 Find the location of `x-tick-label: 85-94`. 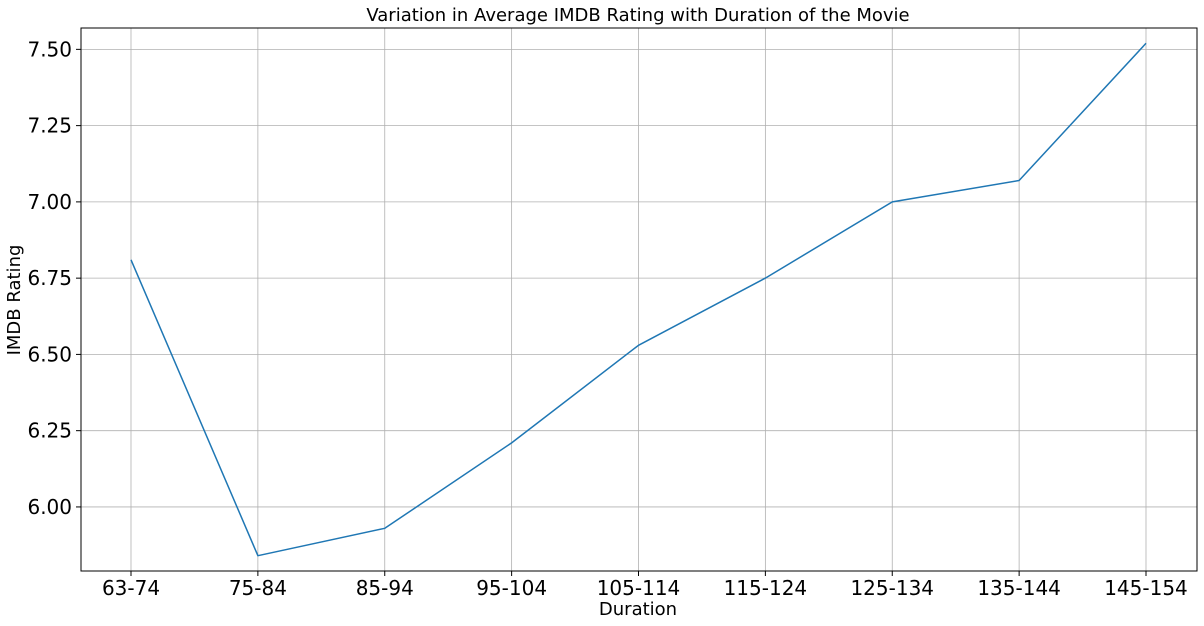

x-tick-label: 85-94 is located at coordinates (385, 588).